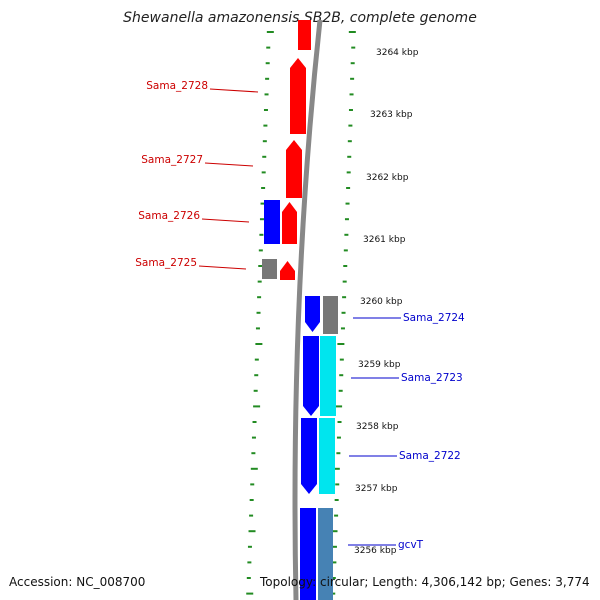  I want to click on scale-label: 3262 kbp, so click(387, 178).